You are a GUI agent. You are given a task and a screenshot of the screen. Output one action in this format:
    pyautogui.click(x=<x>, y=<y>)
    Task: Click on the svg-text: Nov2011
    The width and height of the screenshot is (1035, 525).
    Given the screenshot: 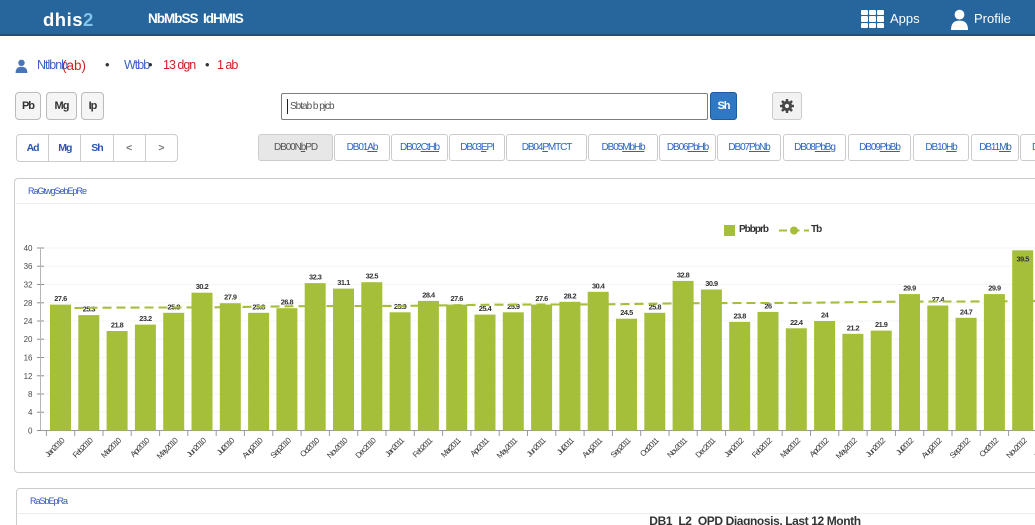 What is the action you would take?
    pyautogui.click(x=677, y=447)
    